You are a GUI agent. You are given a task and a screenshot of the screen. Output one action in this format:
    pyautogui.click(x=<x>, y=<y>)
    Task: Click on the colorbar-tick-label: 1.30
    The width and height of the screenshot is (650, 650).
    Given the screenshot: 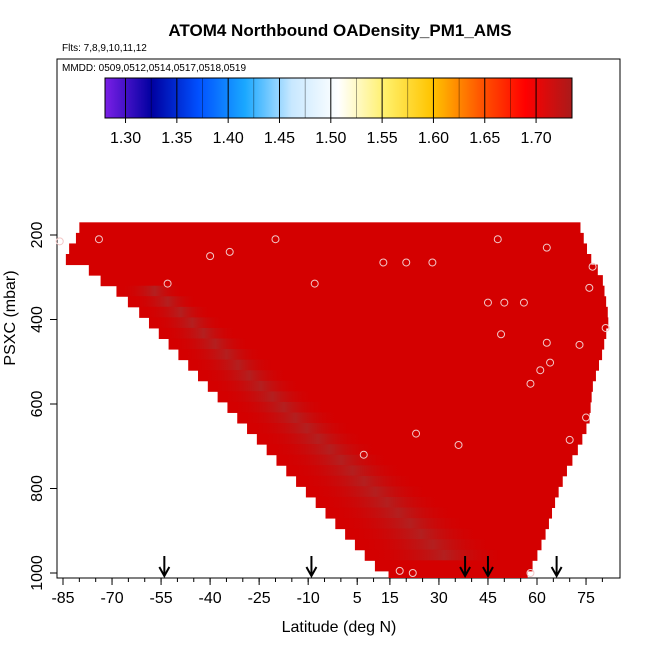 What is the action you would take?
    pyautogui.click(x=125, y=138)
    